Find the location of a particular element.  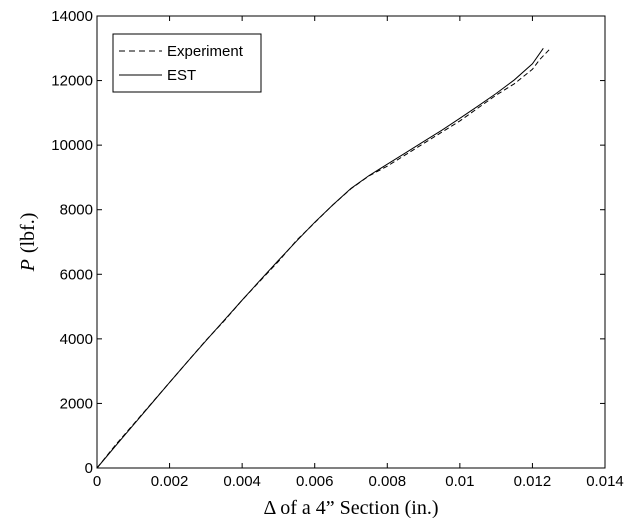

legend-box is located at coordinates (187, 63).